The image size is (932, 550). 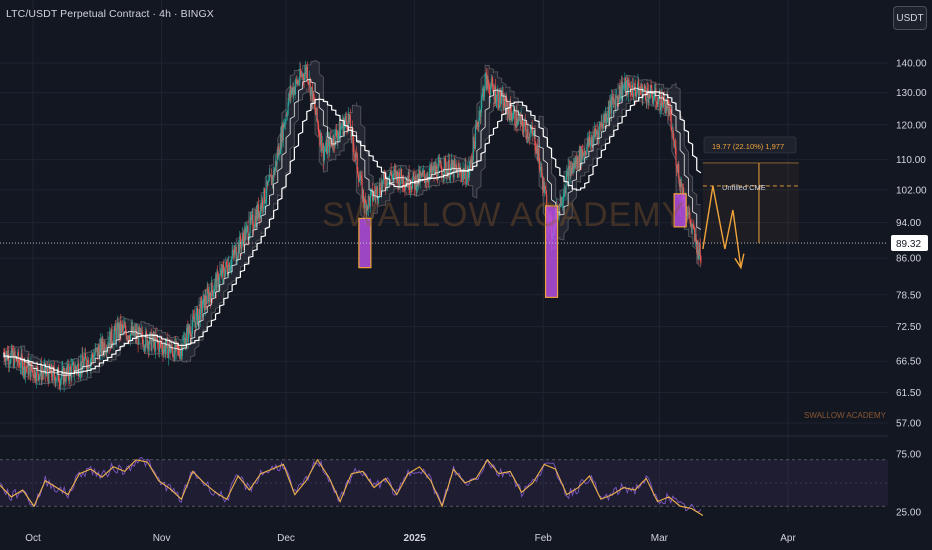 I want to click on highlight-box, so click(x=365, y=243).